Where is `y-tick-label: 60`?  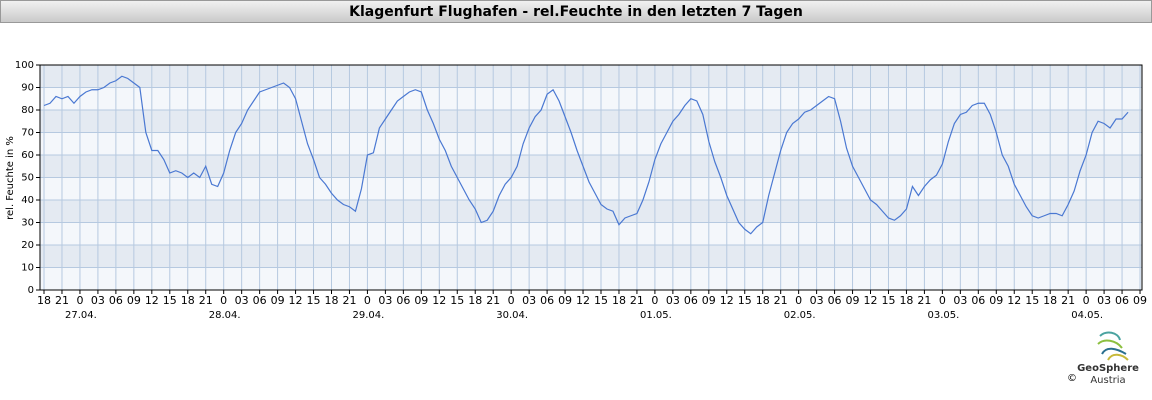 y-tick-label: 60 is located at coordinates (27, 155).